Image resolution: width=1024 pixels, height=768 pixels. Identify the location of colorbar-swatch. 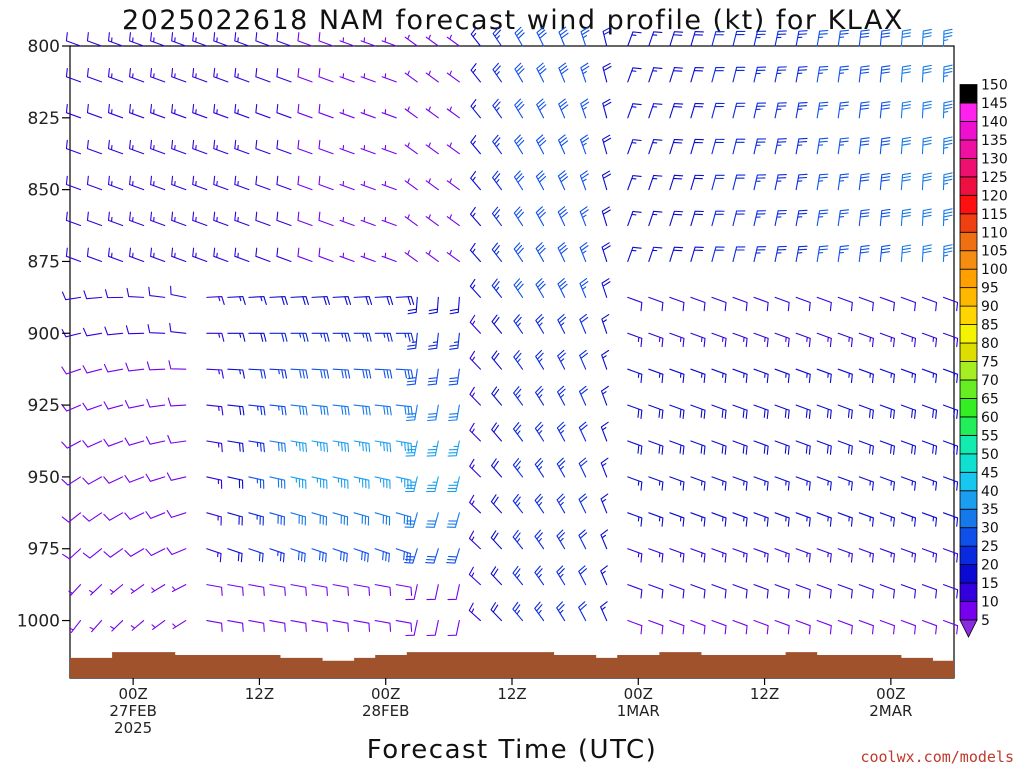
(968, 131).